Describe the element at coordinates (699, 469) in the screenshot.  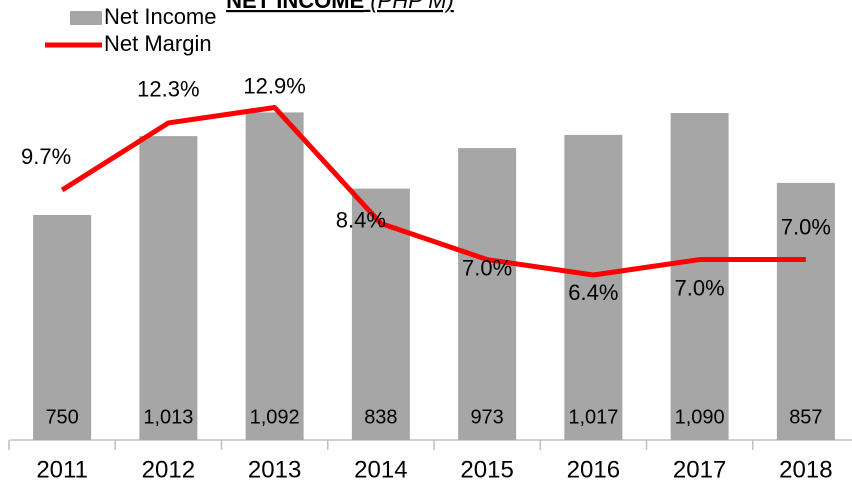
I see `x-tick-label: 2017` at that location.